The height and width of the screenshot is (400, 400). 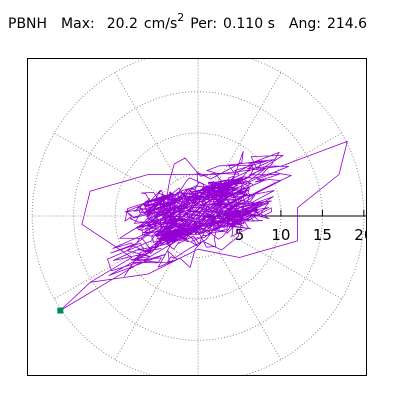 I want to click on end-marker-group, so click(x=60, y=310).